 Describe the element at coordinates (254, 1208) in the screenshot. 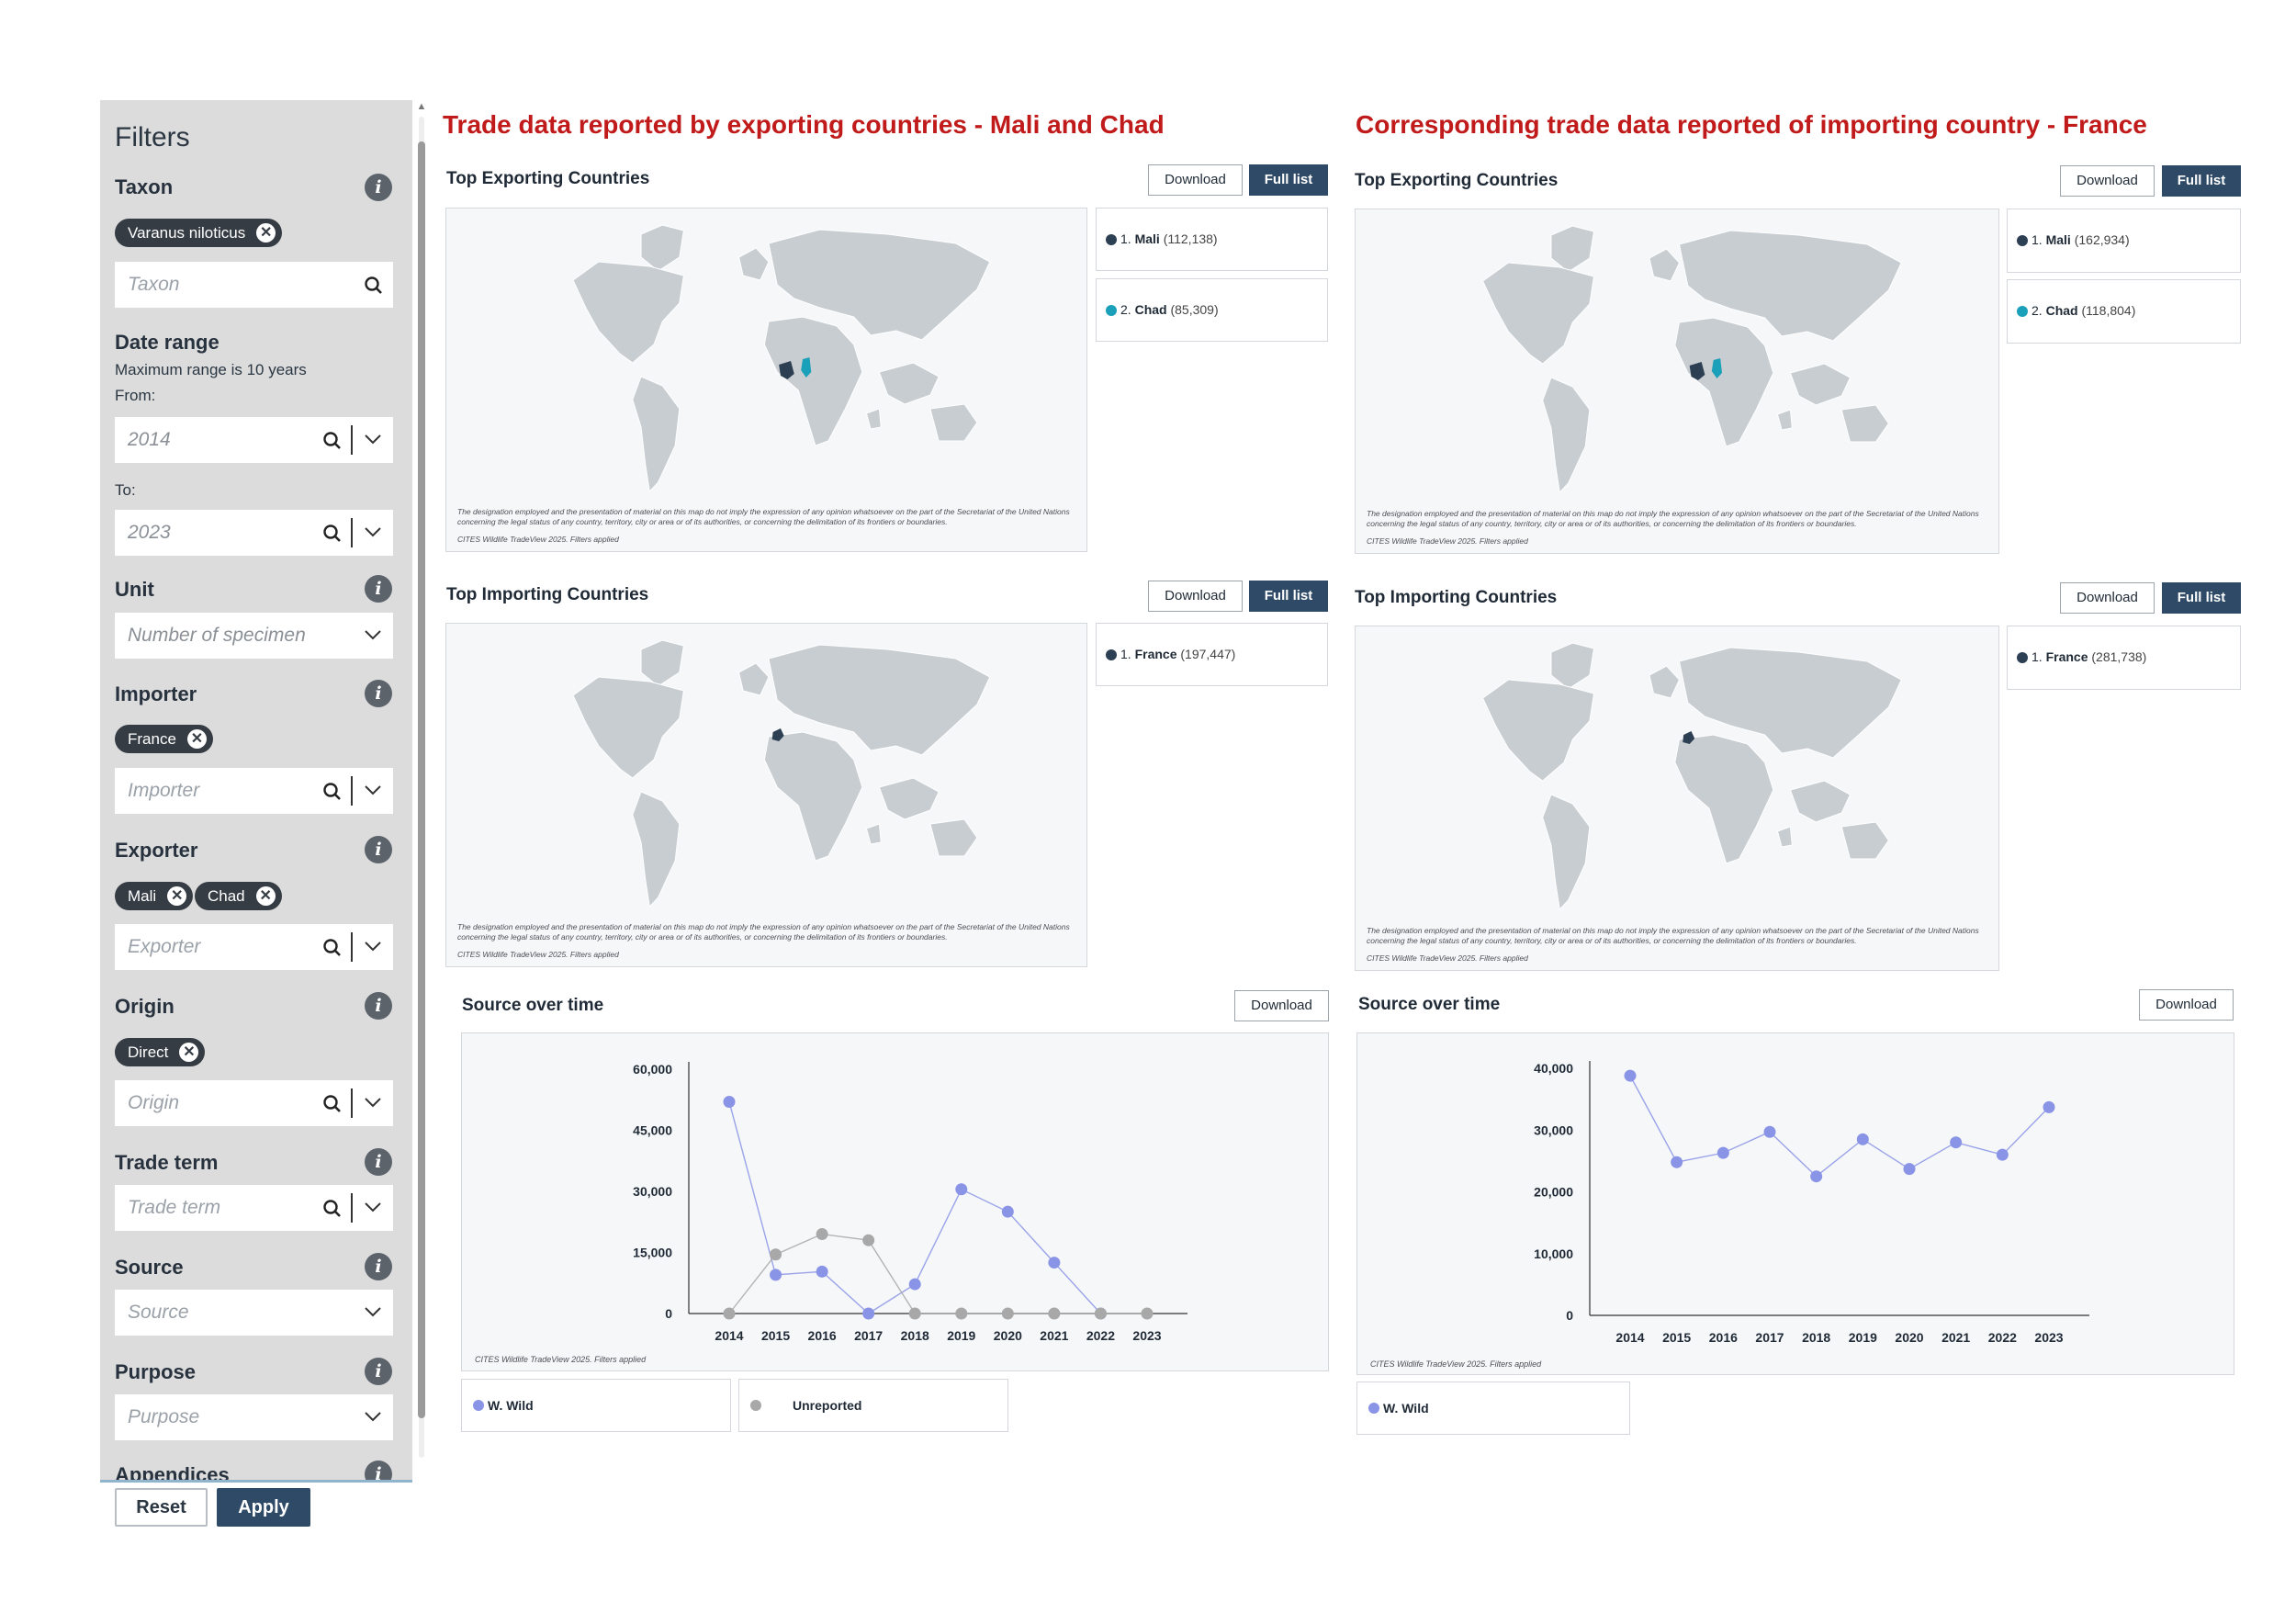

I see `trade-term-input: Trade term` at that location.